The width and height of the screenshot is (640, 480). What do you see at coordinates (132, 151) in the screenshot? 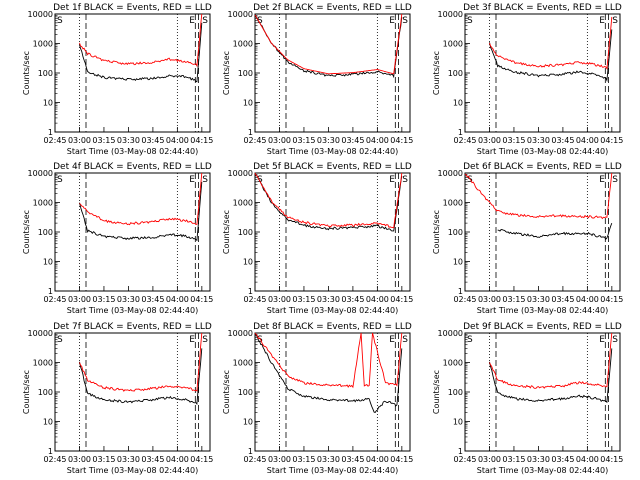
I see `x-axis-label: Start Time (03-May-08 02:44:40)` at bounding box center [132, 151].